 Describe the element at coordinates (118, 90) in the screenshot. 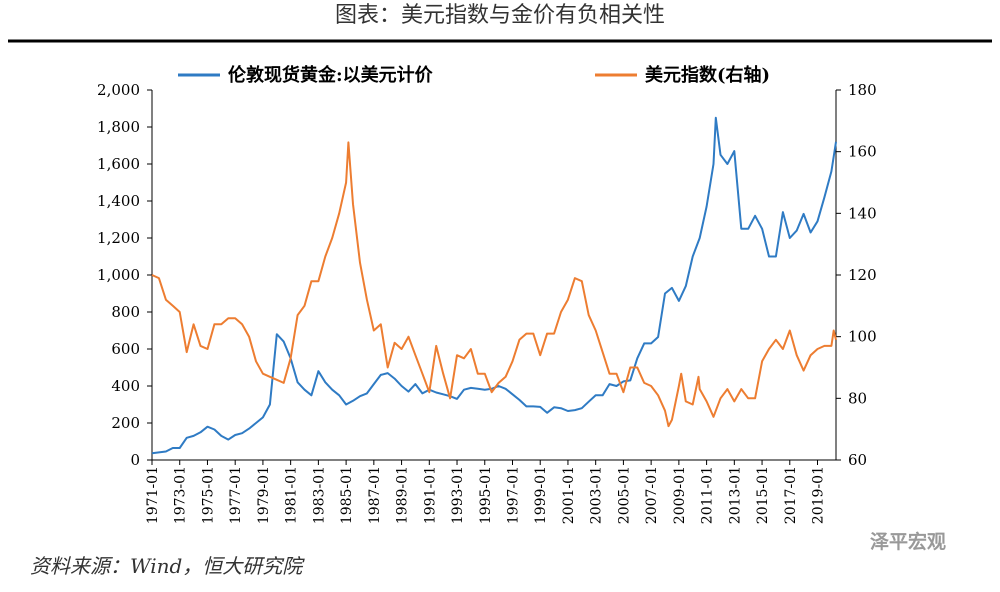

I see `y-tick-label: 2,000` at that location.